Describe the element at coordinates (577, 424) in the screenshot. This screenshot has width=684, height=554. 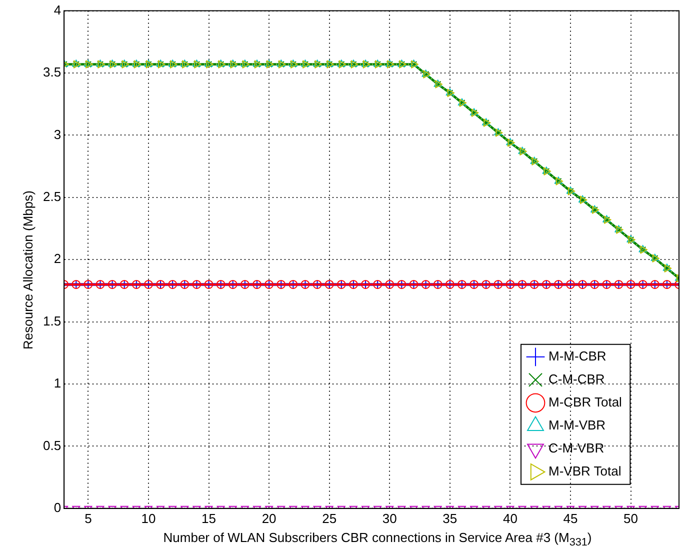
I see `legend-label: M-M-VBR` at that location.